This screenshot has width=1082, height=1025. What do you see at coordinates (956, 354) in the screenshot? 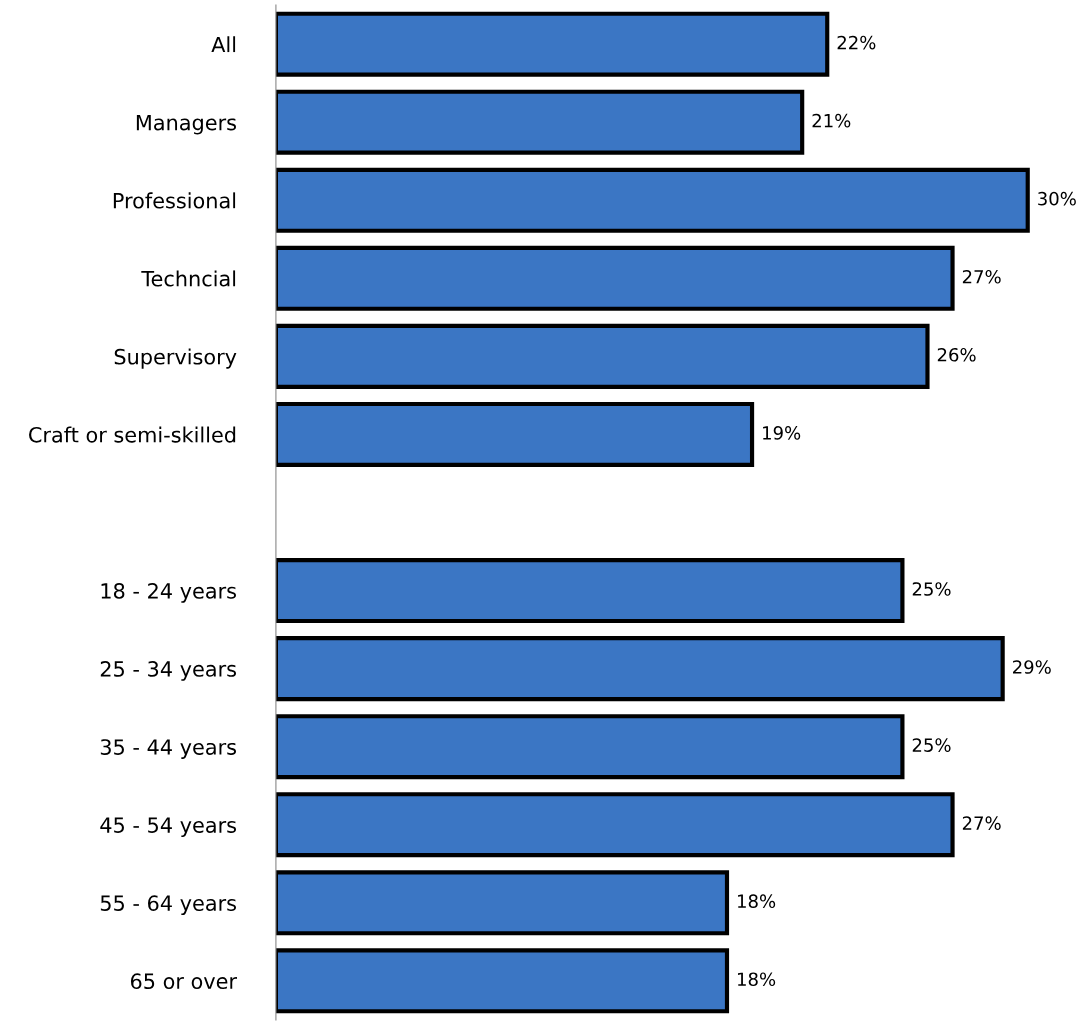
I see `data-label: 26%` at bounding box center [956, 354].